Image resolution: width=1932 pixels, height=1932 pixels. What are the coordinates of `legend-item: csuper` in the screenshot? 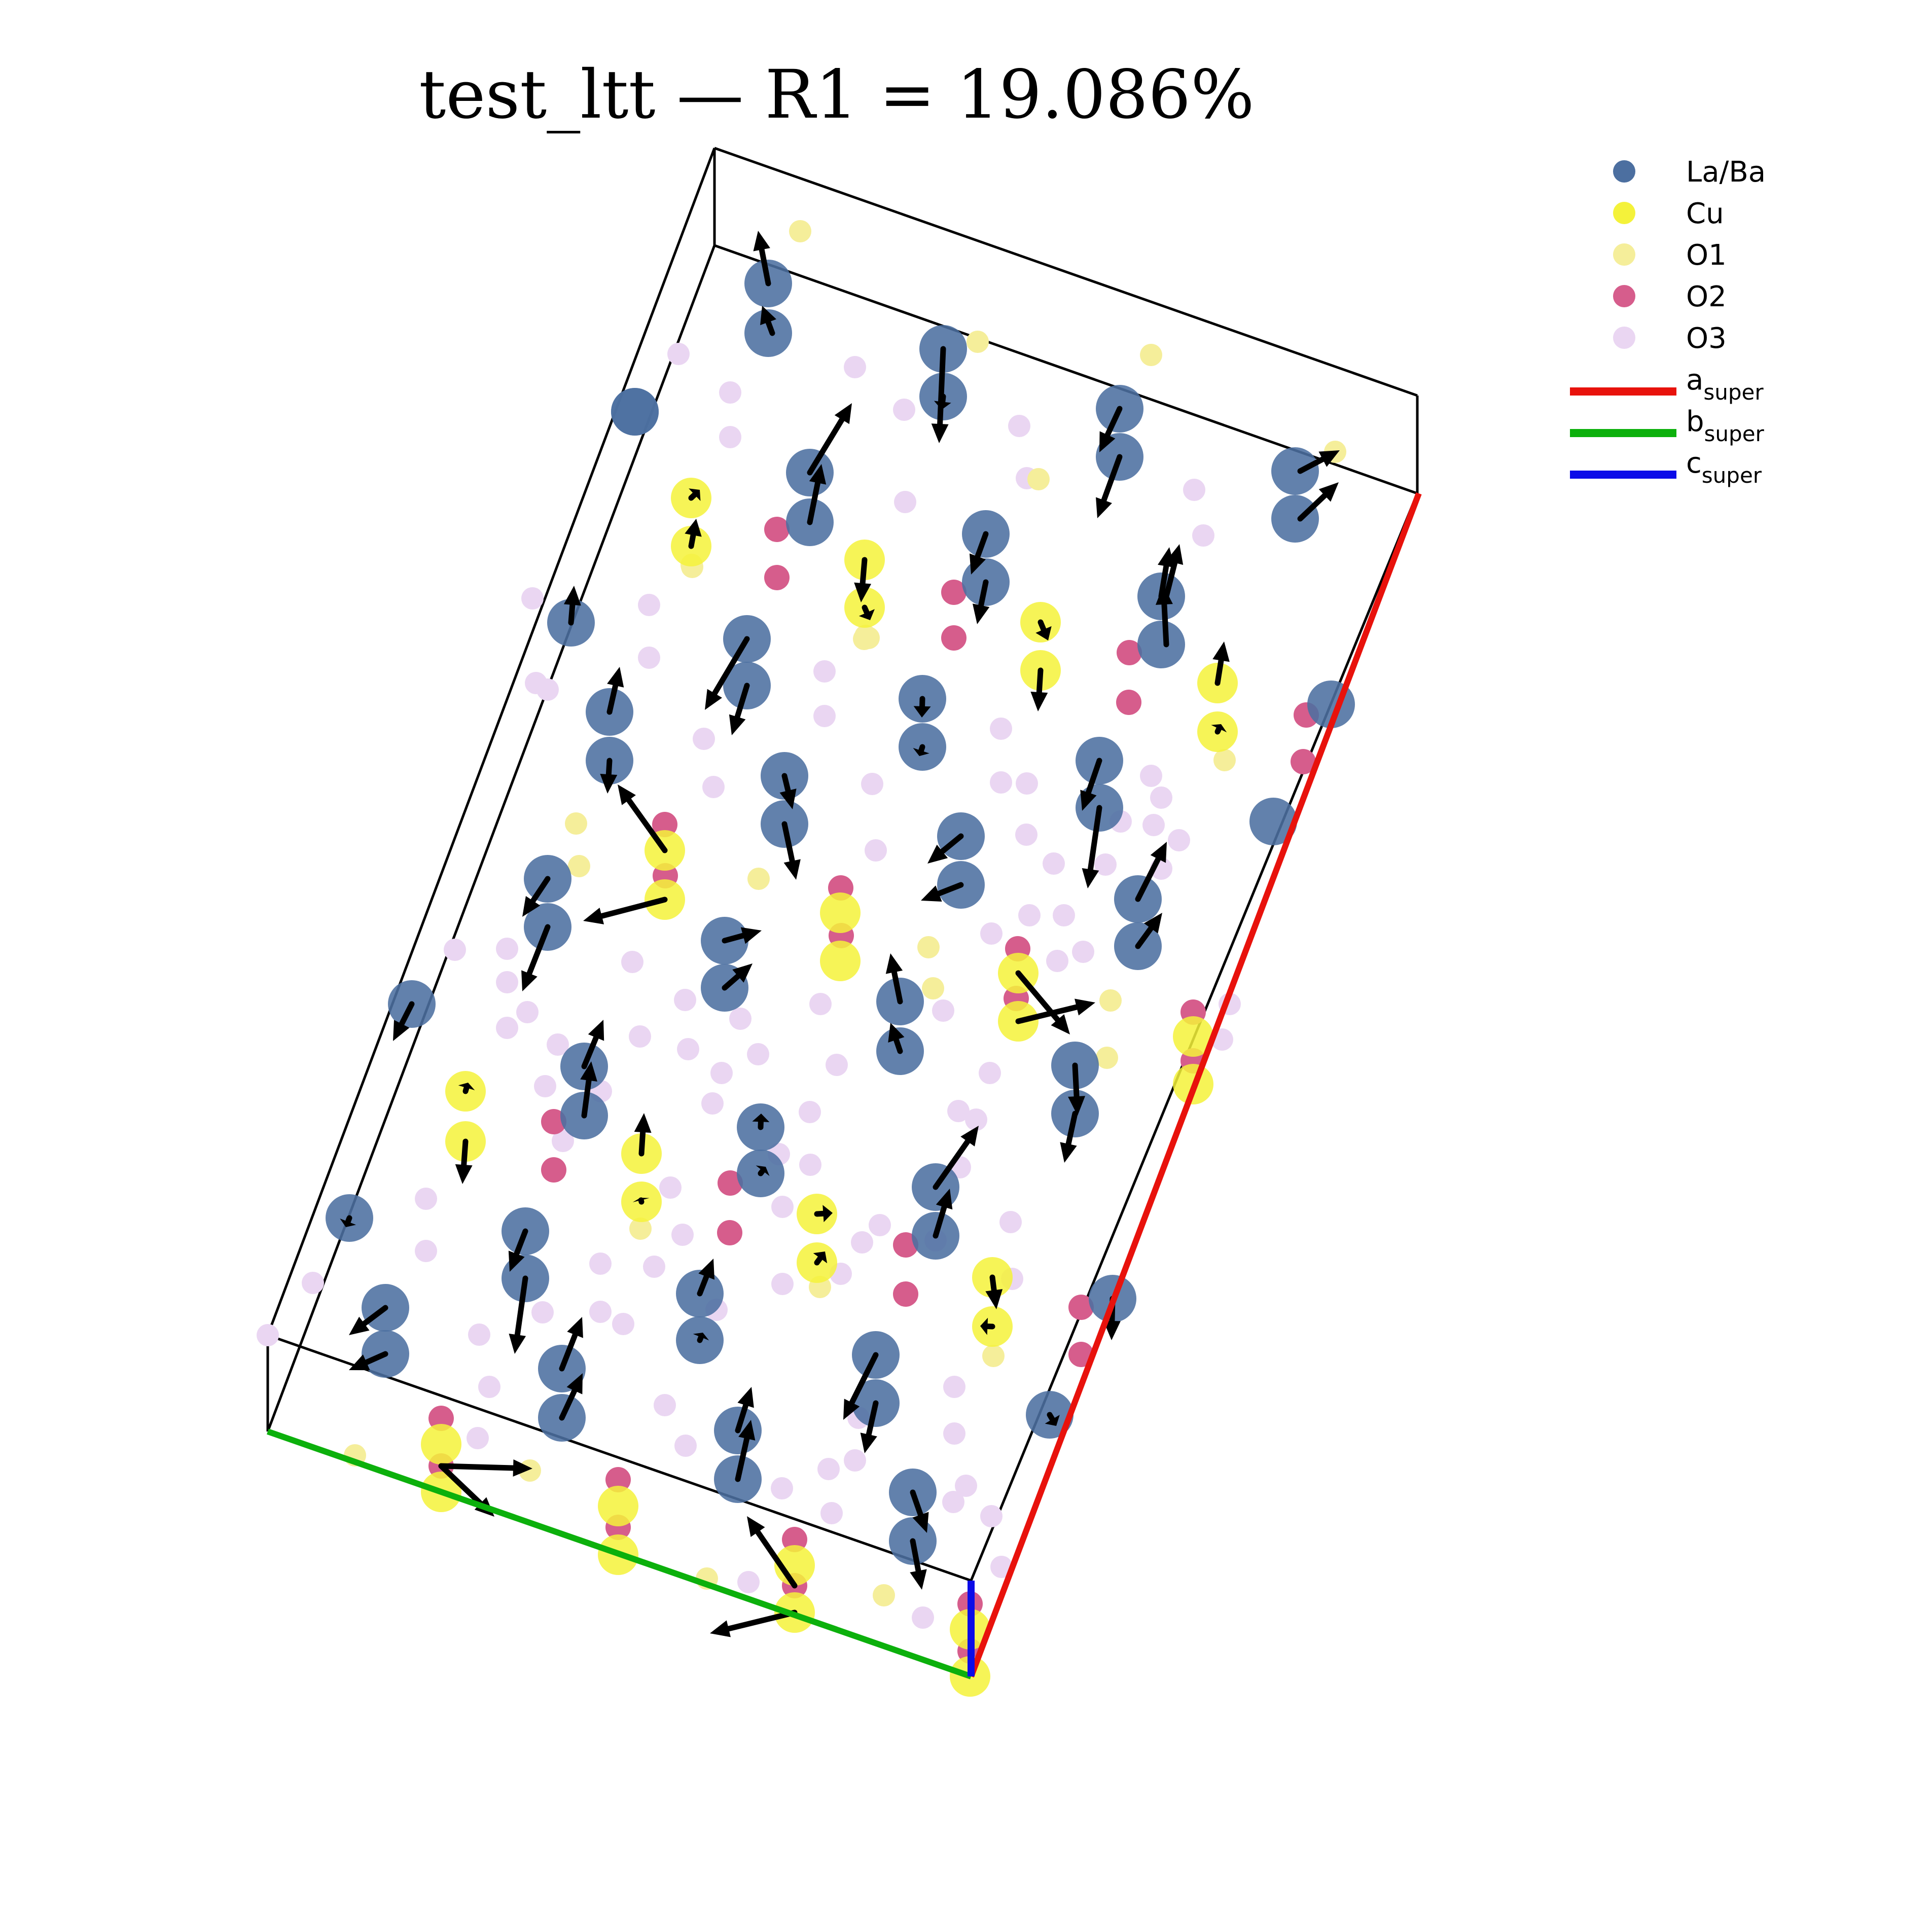 It's located at (1666, 467).